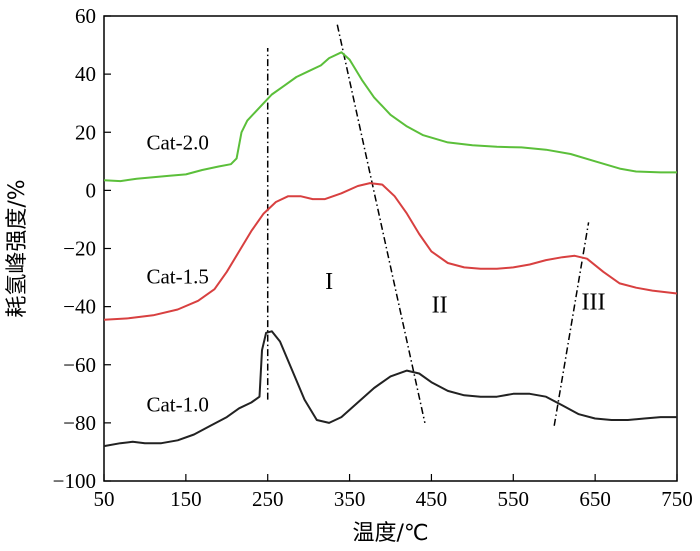 This screenshot has width=700, height=551. Describe the element at coordinates (79, 423) in the screenshot. I see `y-tick-label: −80` at that location.